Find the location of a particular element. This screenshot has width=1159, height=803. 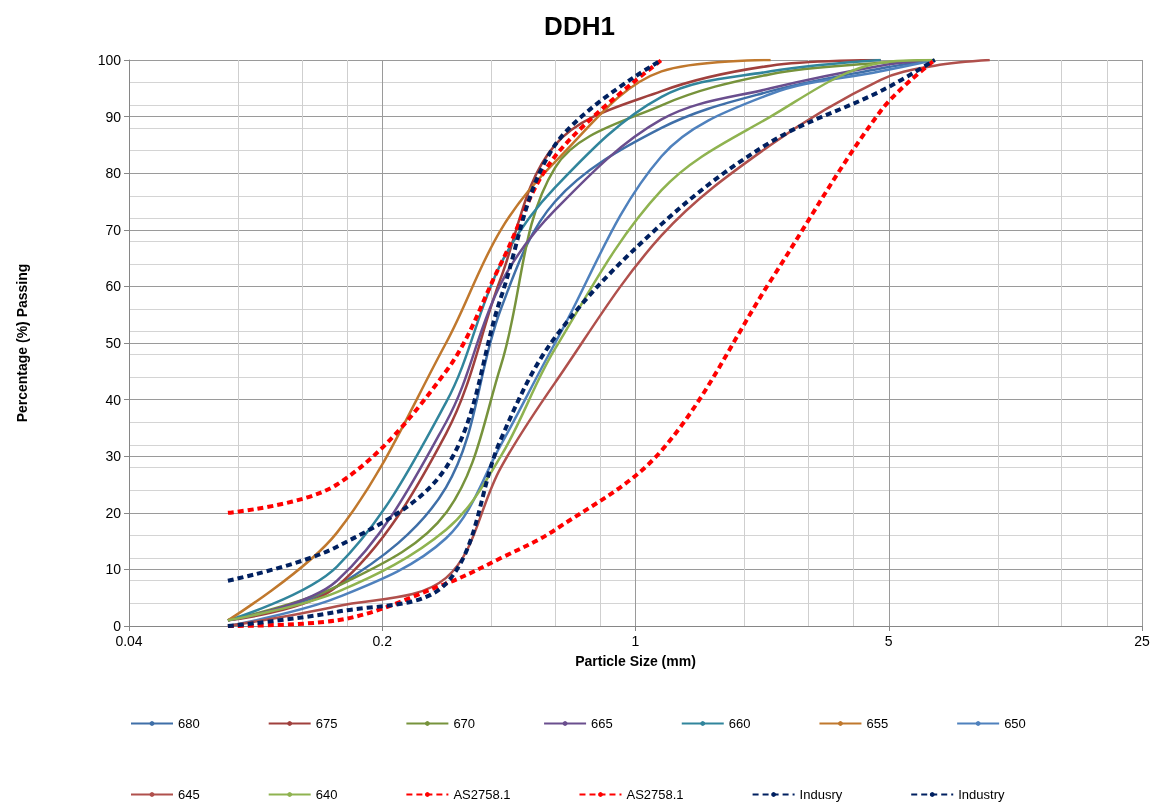

legend-label: 675 is located at coordinates (326, 723).